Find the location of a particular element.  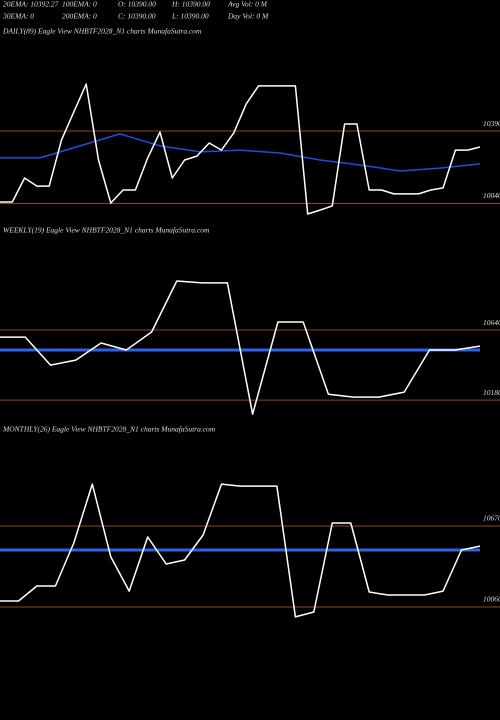

y-tick-label: 10180 is located at coordinates (491, 392).